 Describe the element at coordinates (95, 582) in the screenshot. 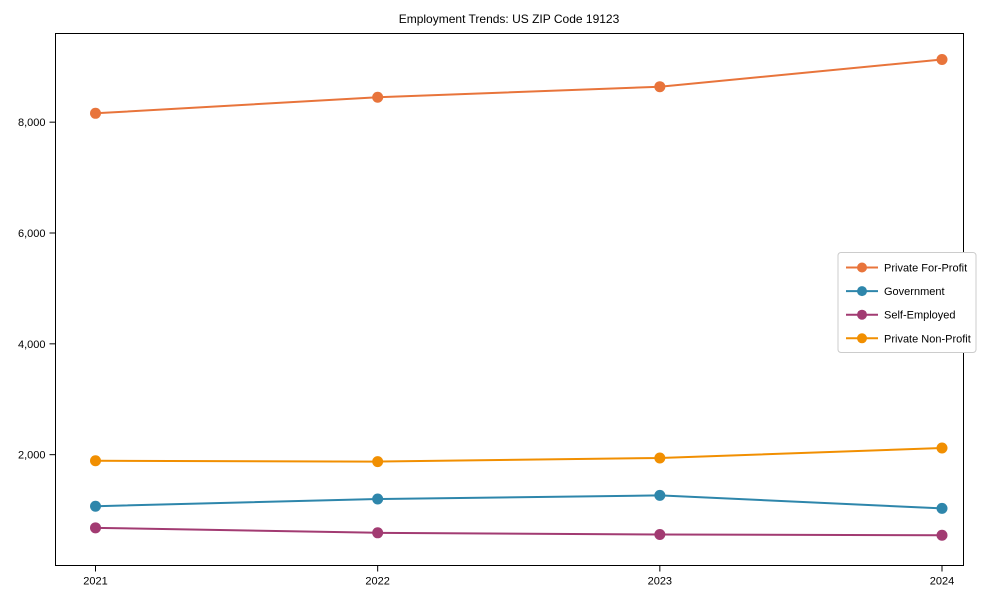

I see `x-tick-label: 2021` at that location.